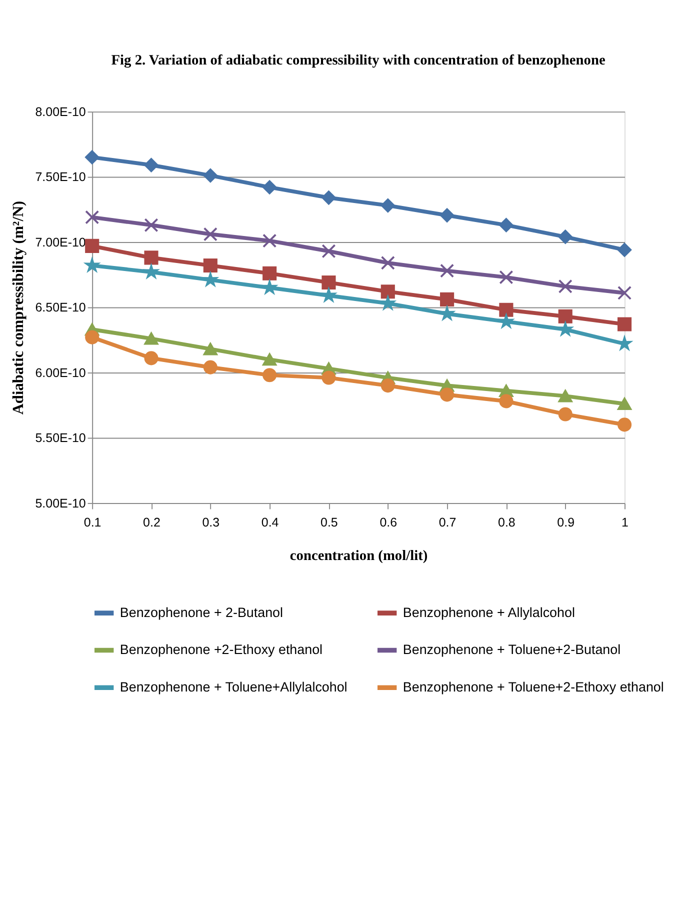  What do you see at coordinates (60, 503) in the screenshot?
I see `y-tick-label: 5.00E-10` at bounding box center [60, 503].